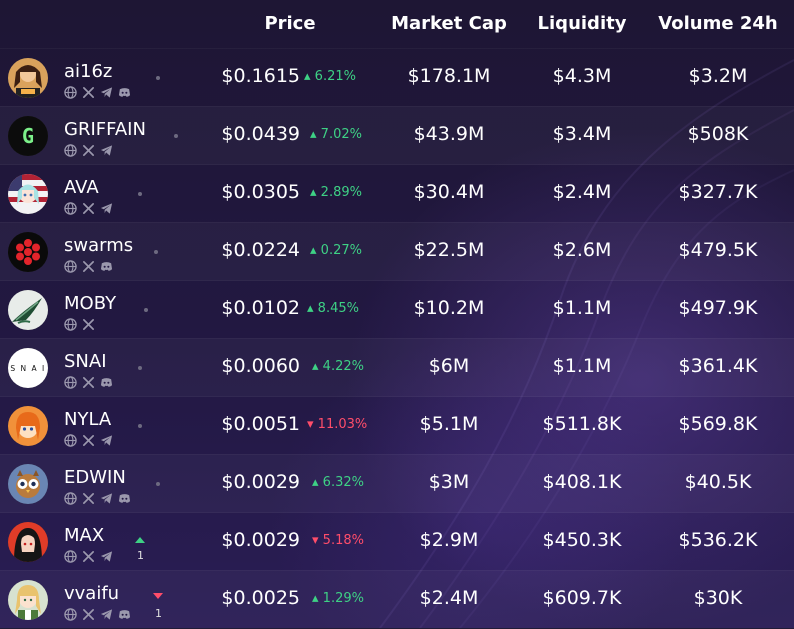 This screenshot has height=629, width=794. Describe the element at coordinates (582, 424) in the screenshot. I see `liquidity: $511.8K` at that location.